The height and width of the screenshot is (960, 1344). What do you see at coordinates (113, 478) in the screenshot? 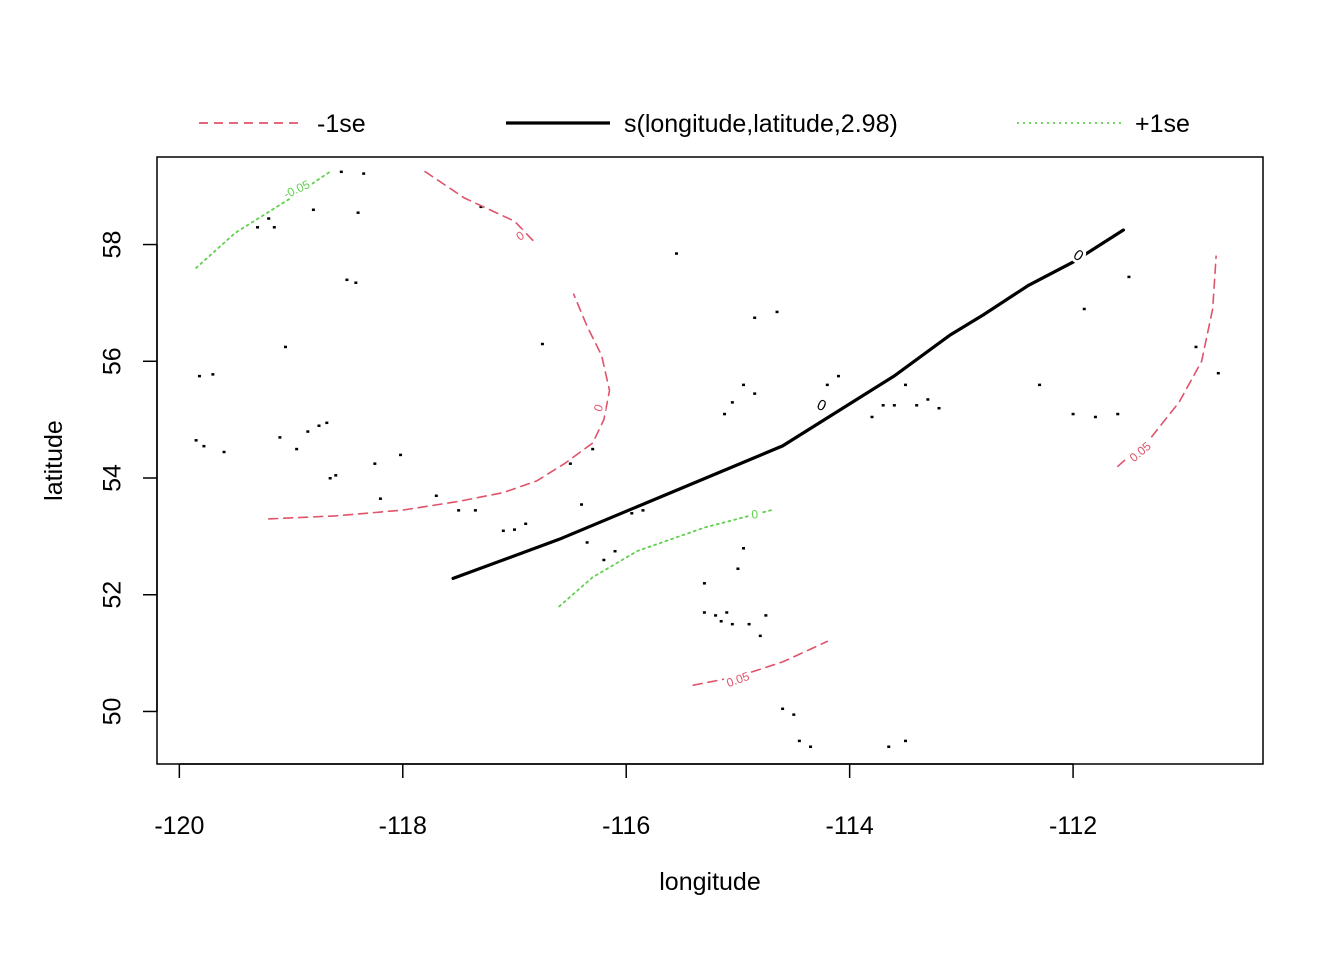
I see `y-tick-label: 54` at bounding box center [113, 478].